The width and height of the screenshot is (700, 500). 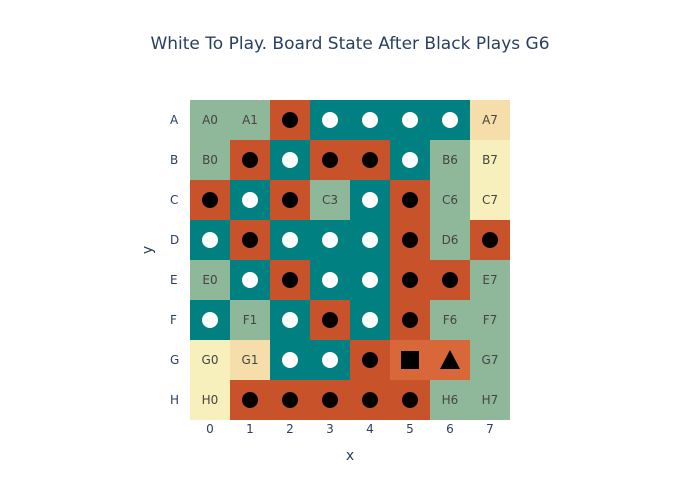 I want to click on x-axis-label: x, so click(x=350, y=456).